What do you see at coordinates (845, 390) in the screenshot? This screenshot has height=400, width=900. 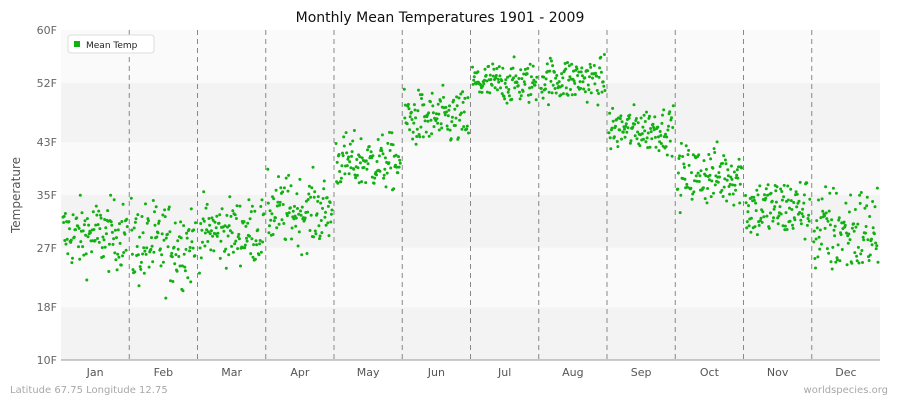 I see `footer-source: worldspecies.org` at bounding box center [845, 390].